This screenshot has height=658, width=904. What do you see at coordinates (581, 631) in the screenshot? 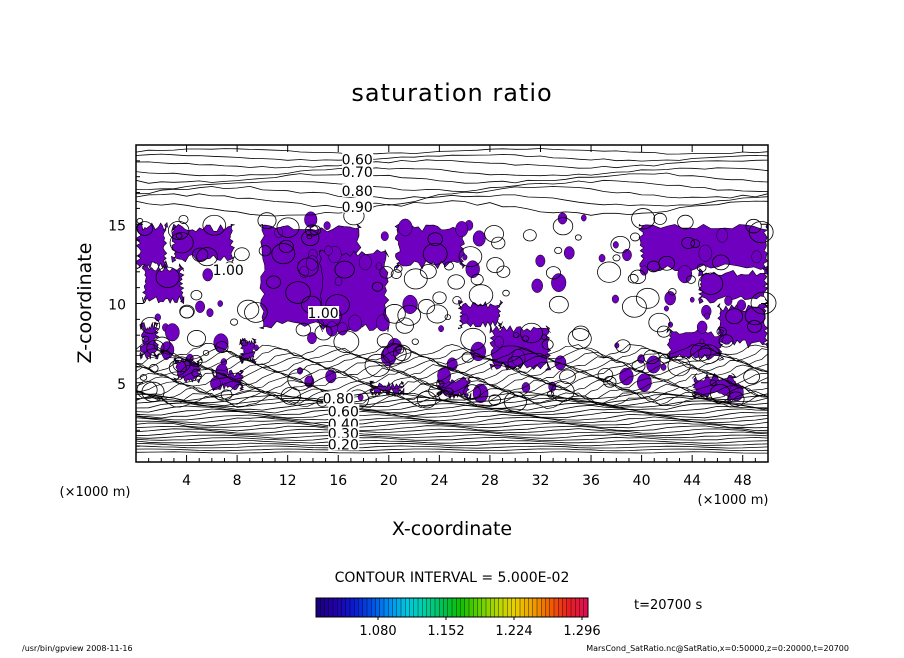
I see `colorbar-tick-label: 1.296` at bounding box center [581, 631].